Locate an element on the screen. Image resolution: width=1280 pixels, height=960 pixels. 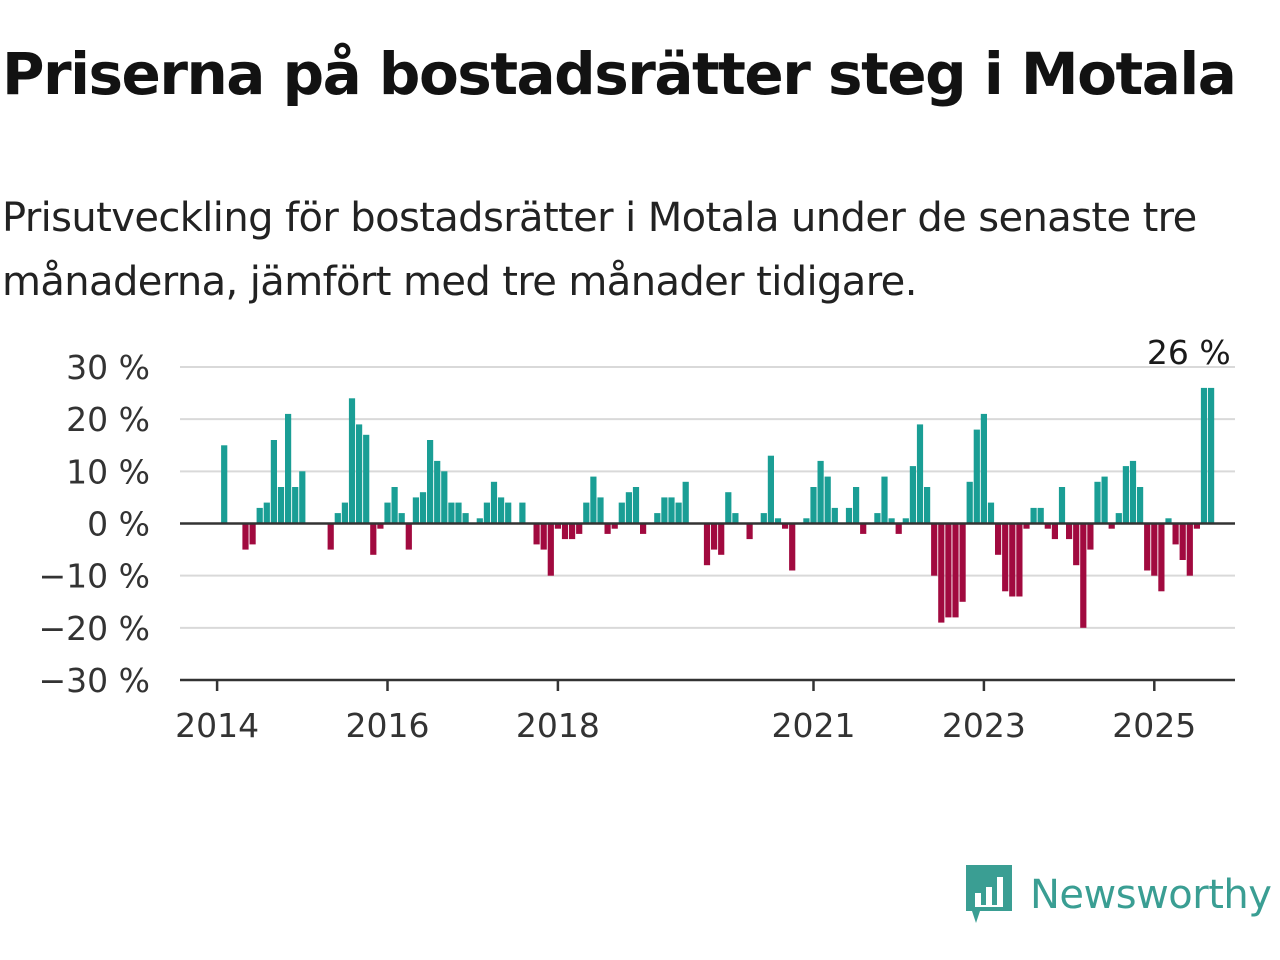
y-tick-label: 0 % is located at coordinates (118, 524).